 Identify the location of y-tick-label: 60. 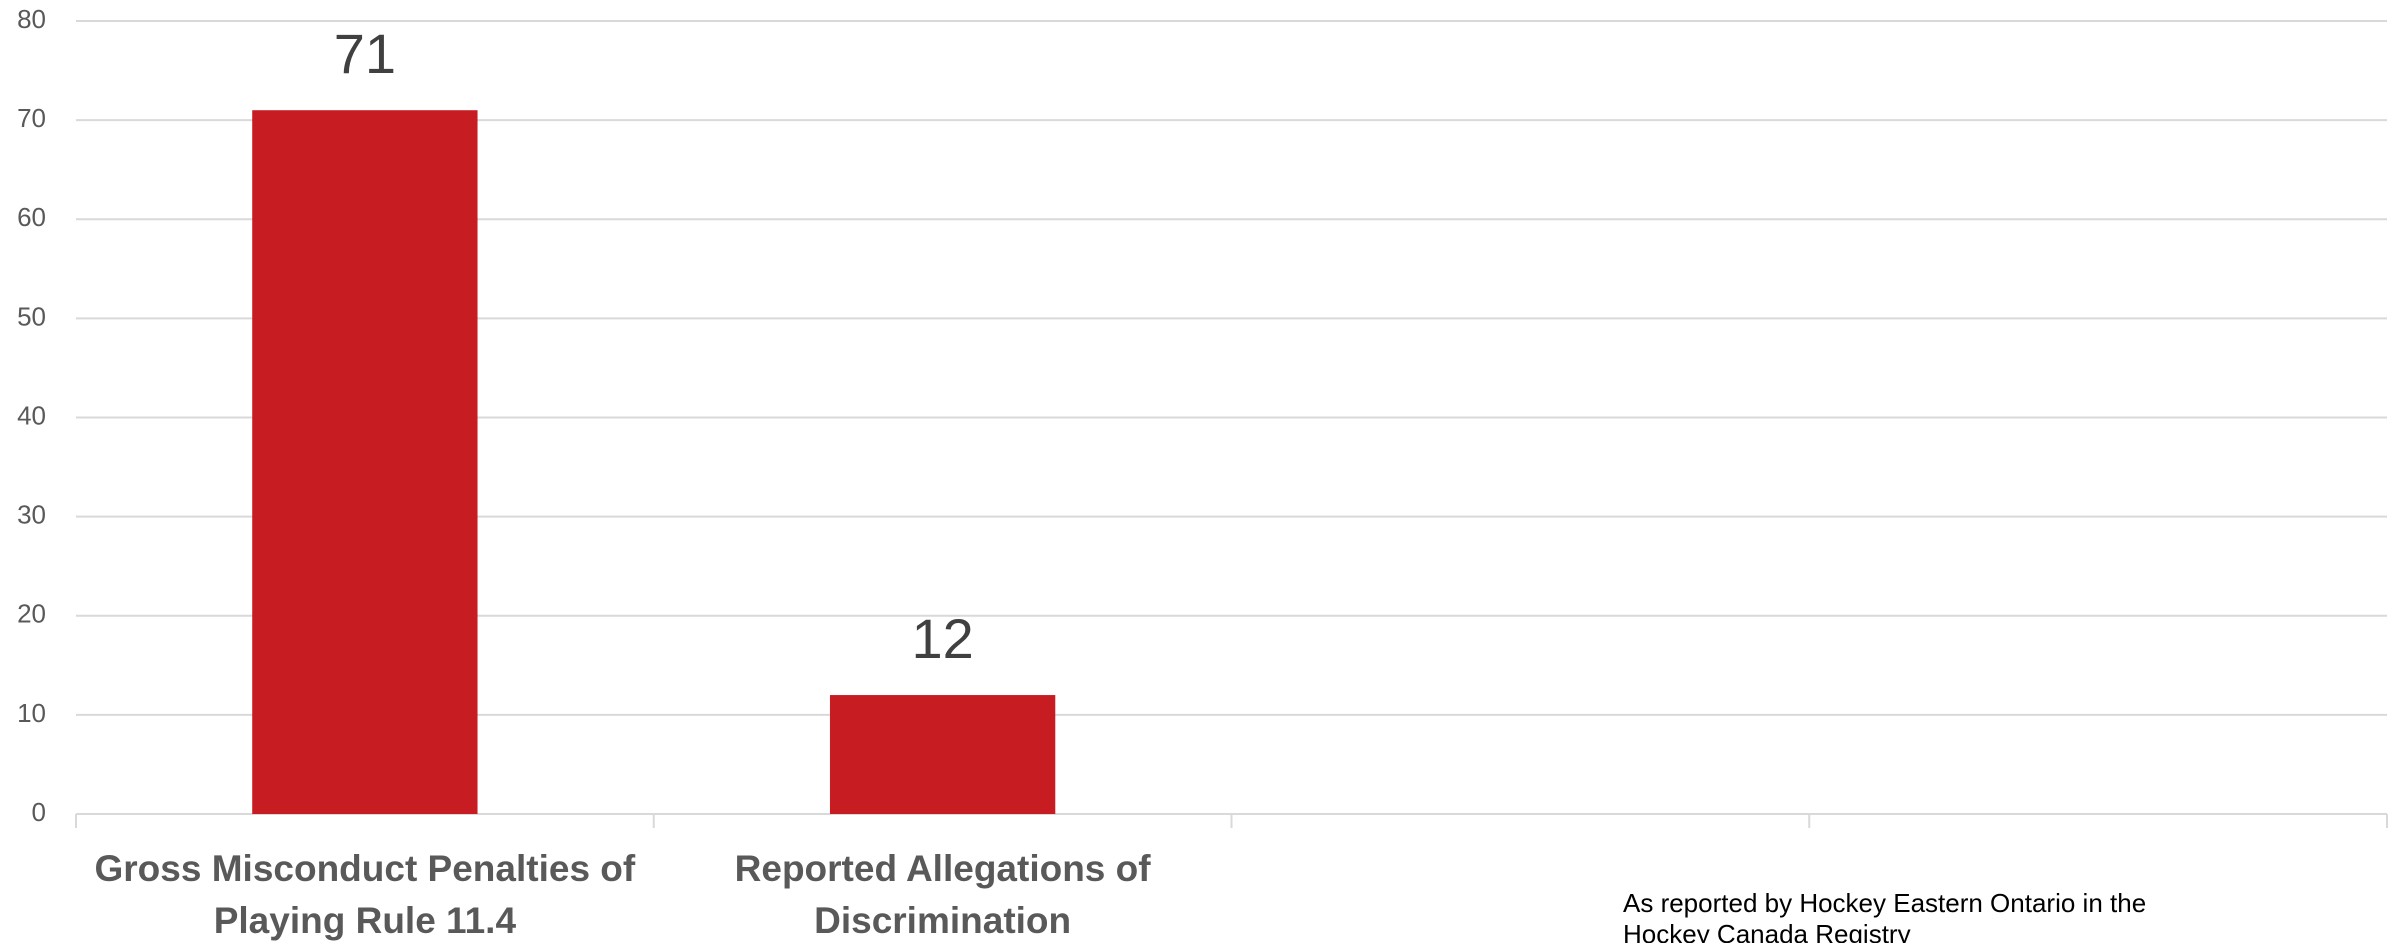
(31, 217).